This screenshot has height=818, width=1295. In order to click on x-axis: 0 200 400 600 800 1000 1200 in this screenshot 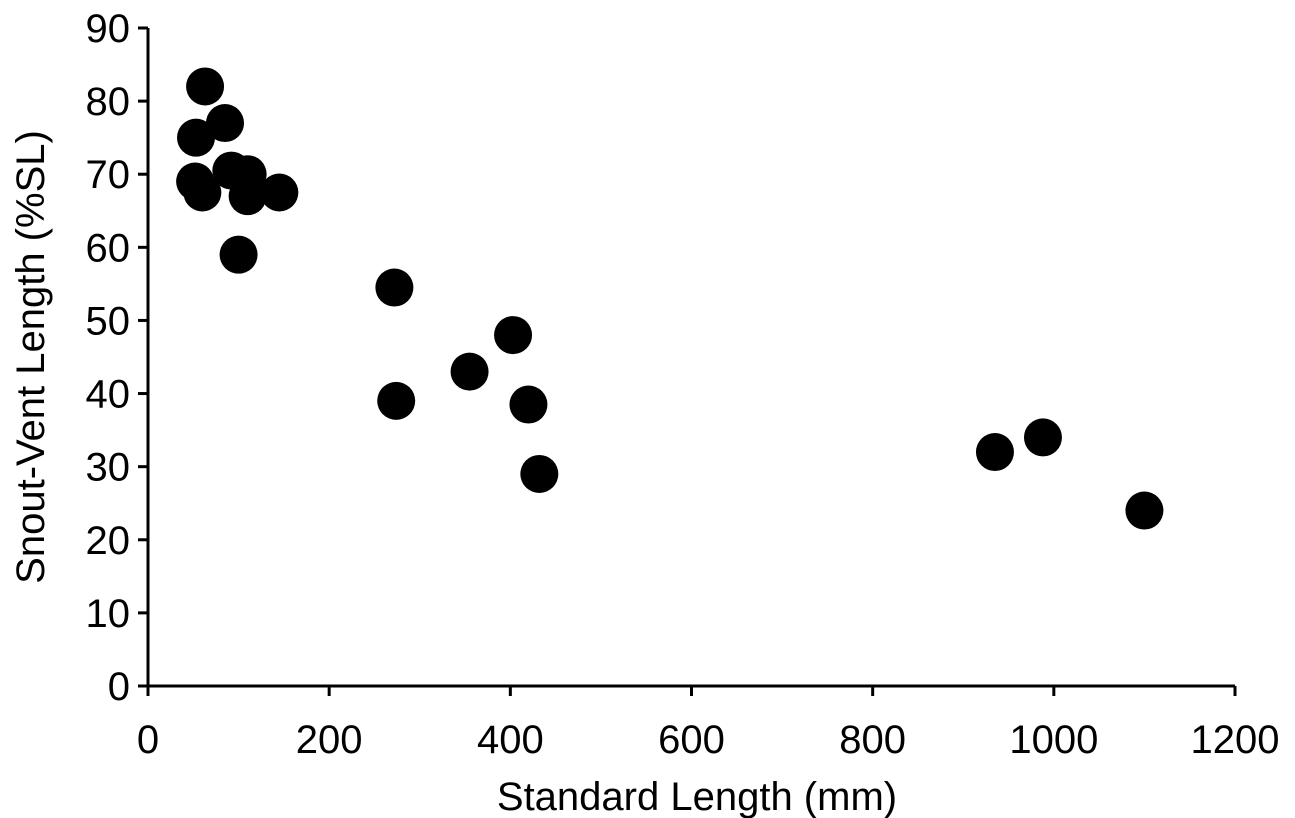, I will do `click(708, 723)`.